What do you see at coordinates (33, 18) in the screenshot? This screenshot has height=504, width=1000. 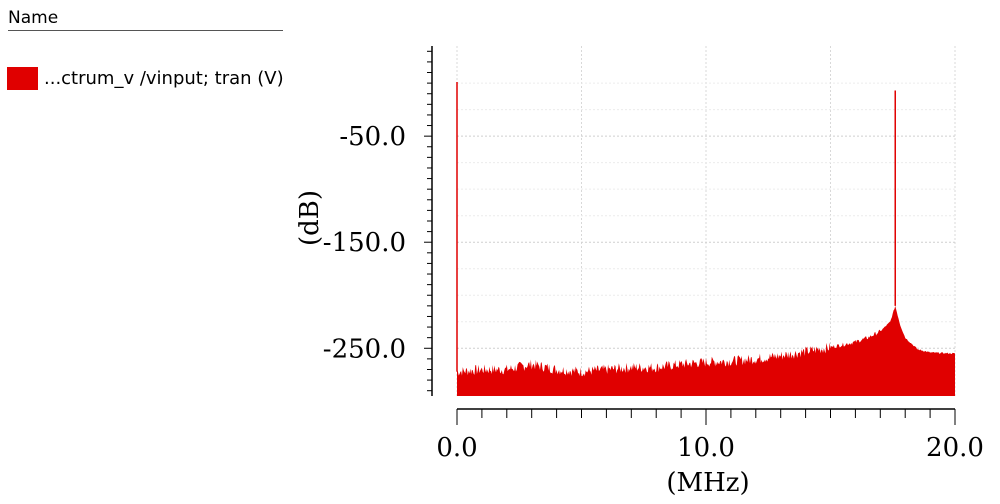 I see `legend-header-label: Name` at bounding box center [33, 18].